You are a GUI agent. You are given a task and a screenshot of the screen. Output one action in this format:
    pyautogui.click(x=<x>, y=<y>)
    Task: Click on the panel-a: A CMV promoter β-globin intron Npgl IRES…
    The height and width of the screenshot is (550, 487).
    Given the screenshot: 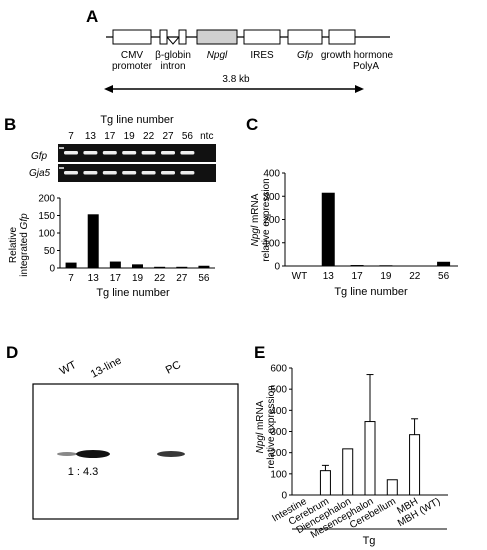 What is the action you would take?
    pyautogui.click(x=240, y=50)
    